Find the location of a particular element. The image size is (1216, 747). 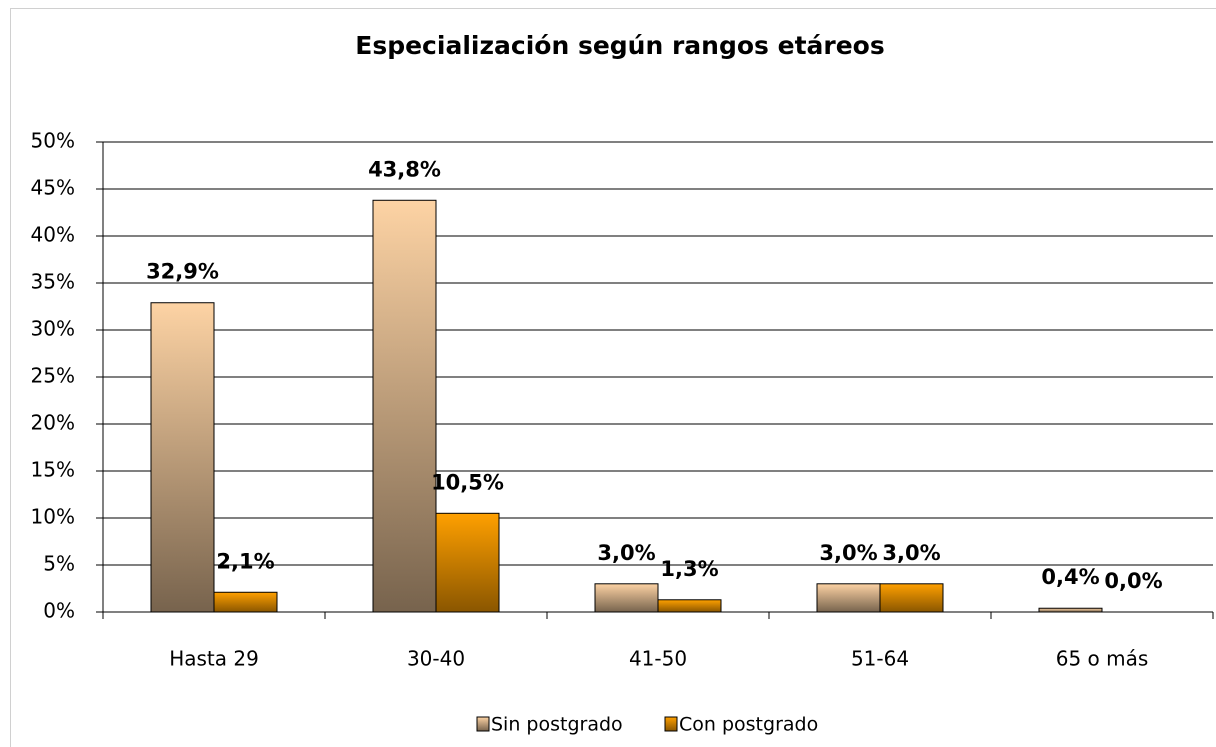

value-label: 10,5% is located at coordinates (467, 482).